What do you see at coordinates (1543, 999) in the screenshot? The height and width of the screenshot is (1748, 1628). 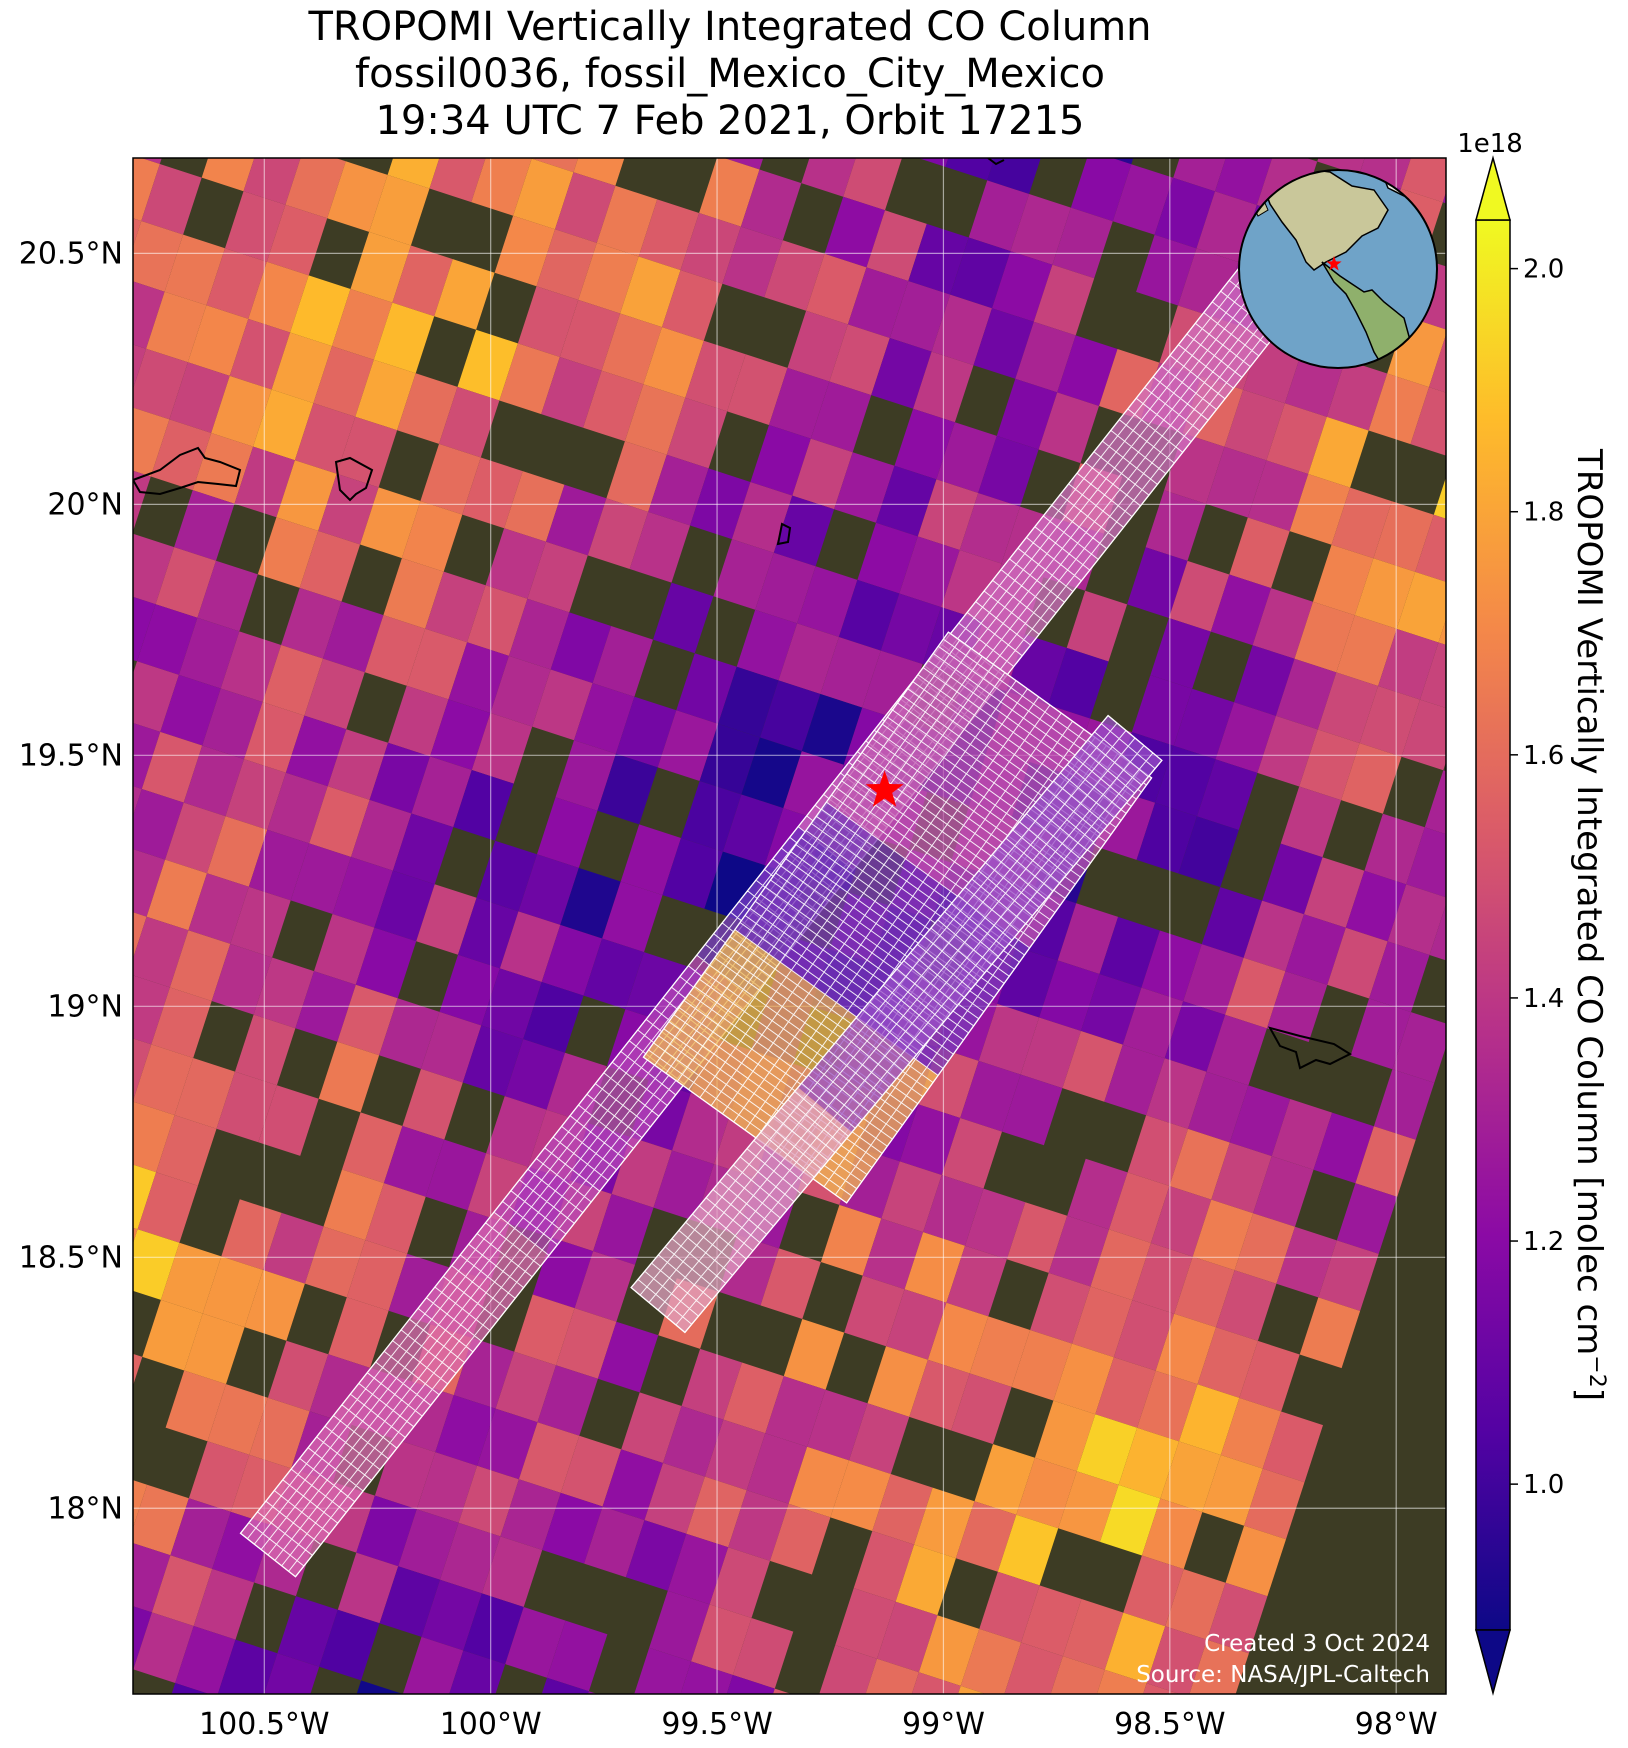 I see `colorbar-tick-label: 1.4` at bounding box center [1543, 999].